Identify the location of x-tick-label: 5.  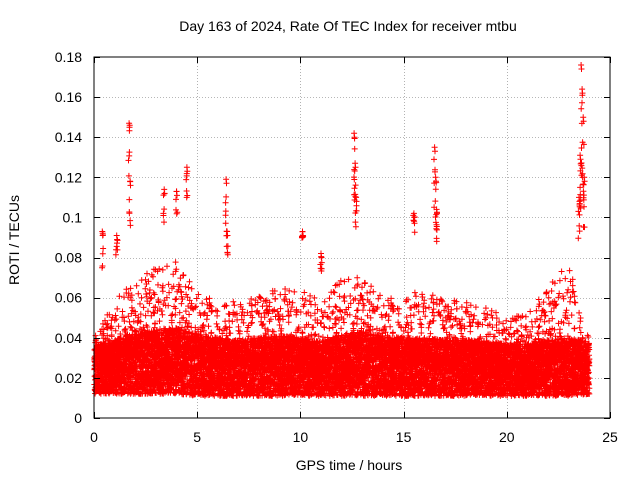
(197, 437).